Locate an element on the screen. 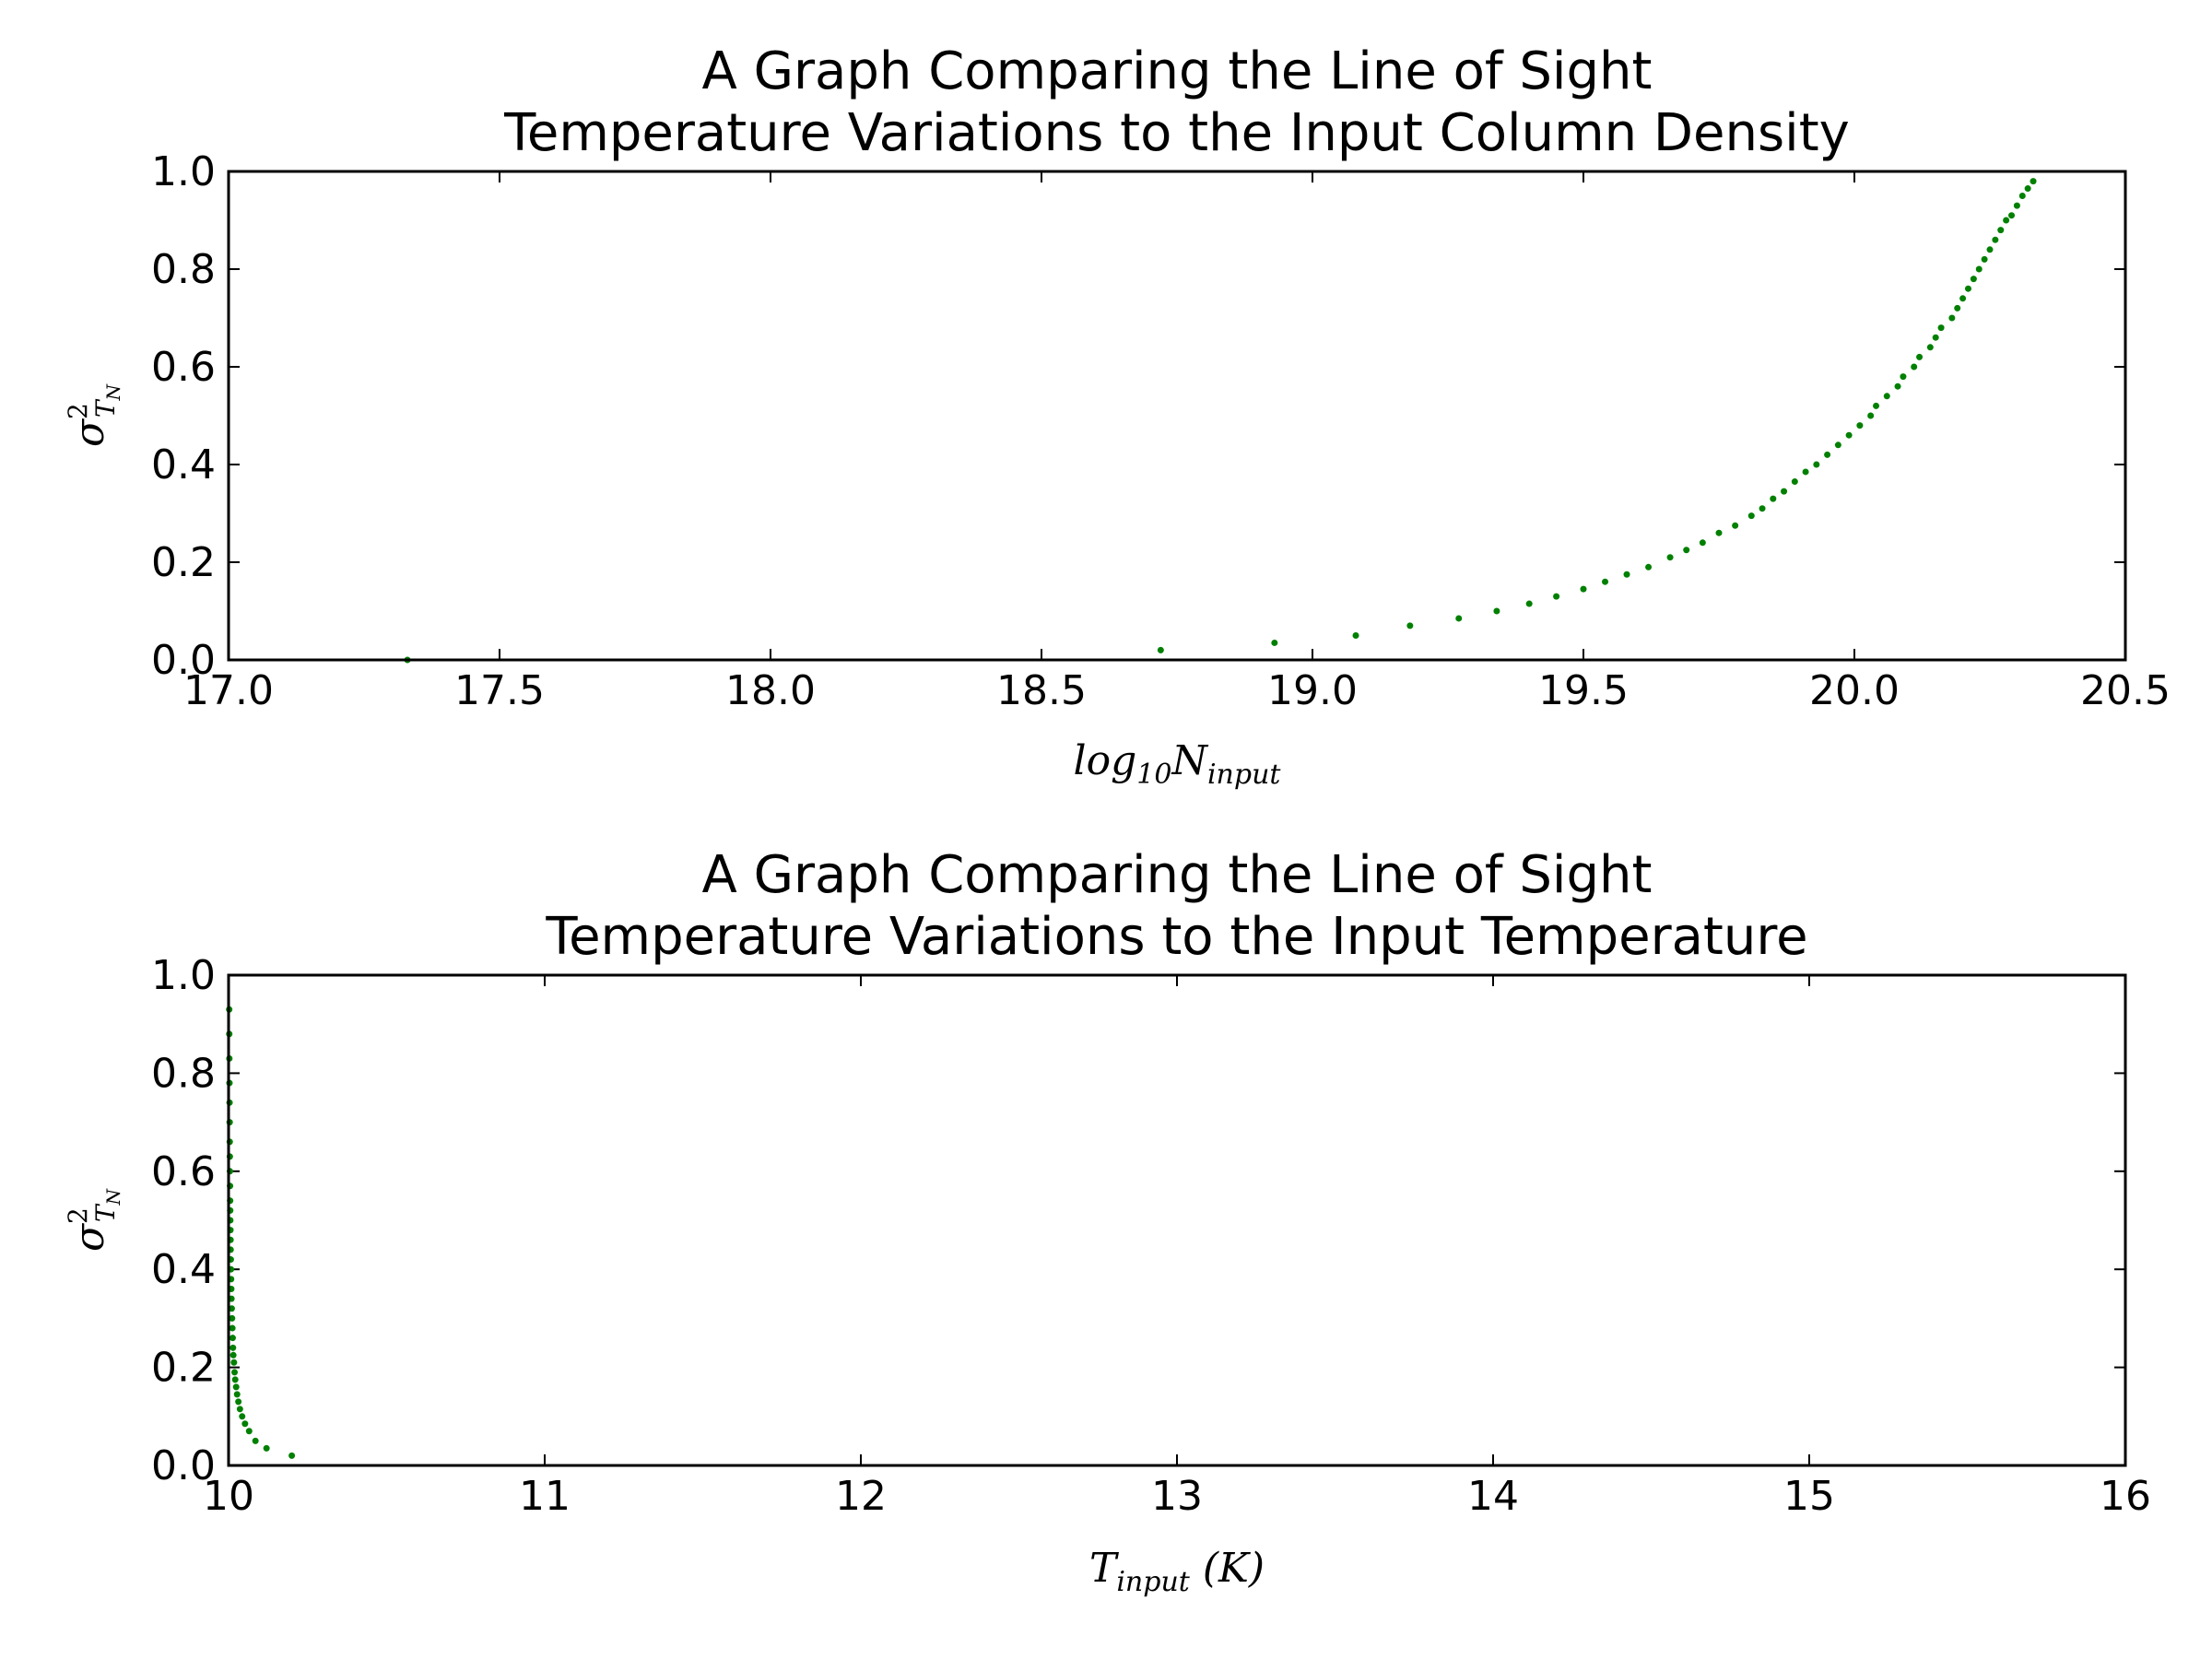  chart-2-x-tick-label: 14 is located at coordinates (1493, 1496).